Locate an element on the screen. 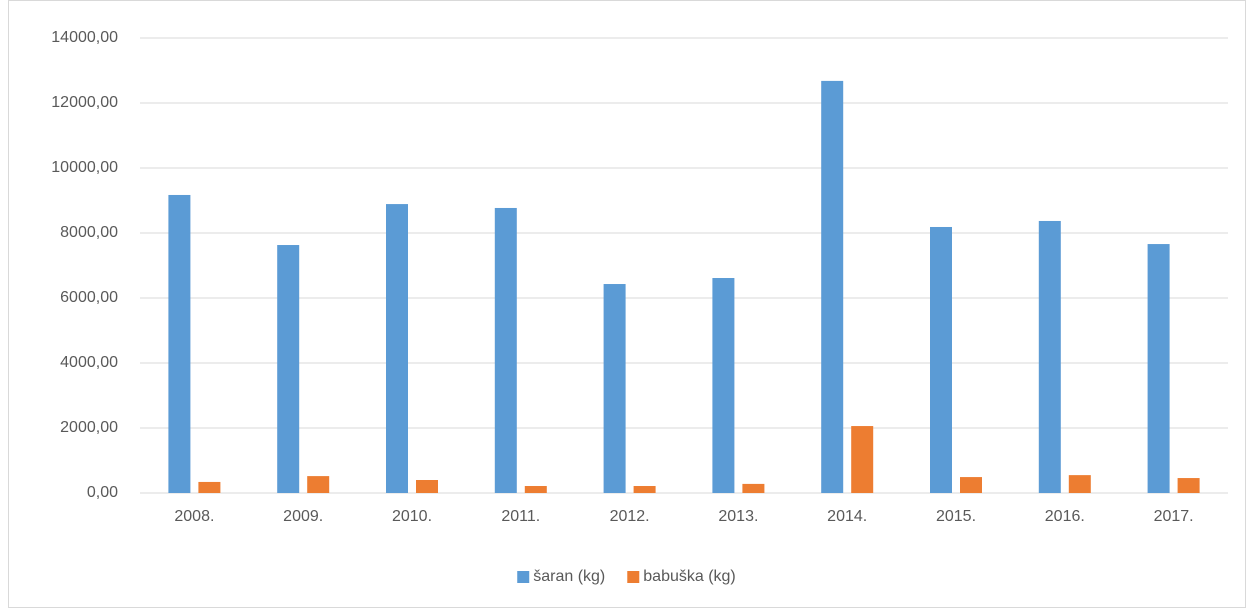 The height and width of the screenshot is (609, 1247). x-tick-label: 2009. is located at coordinates (303, 516).